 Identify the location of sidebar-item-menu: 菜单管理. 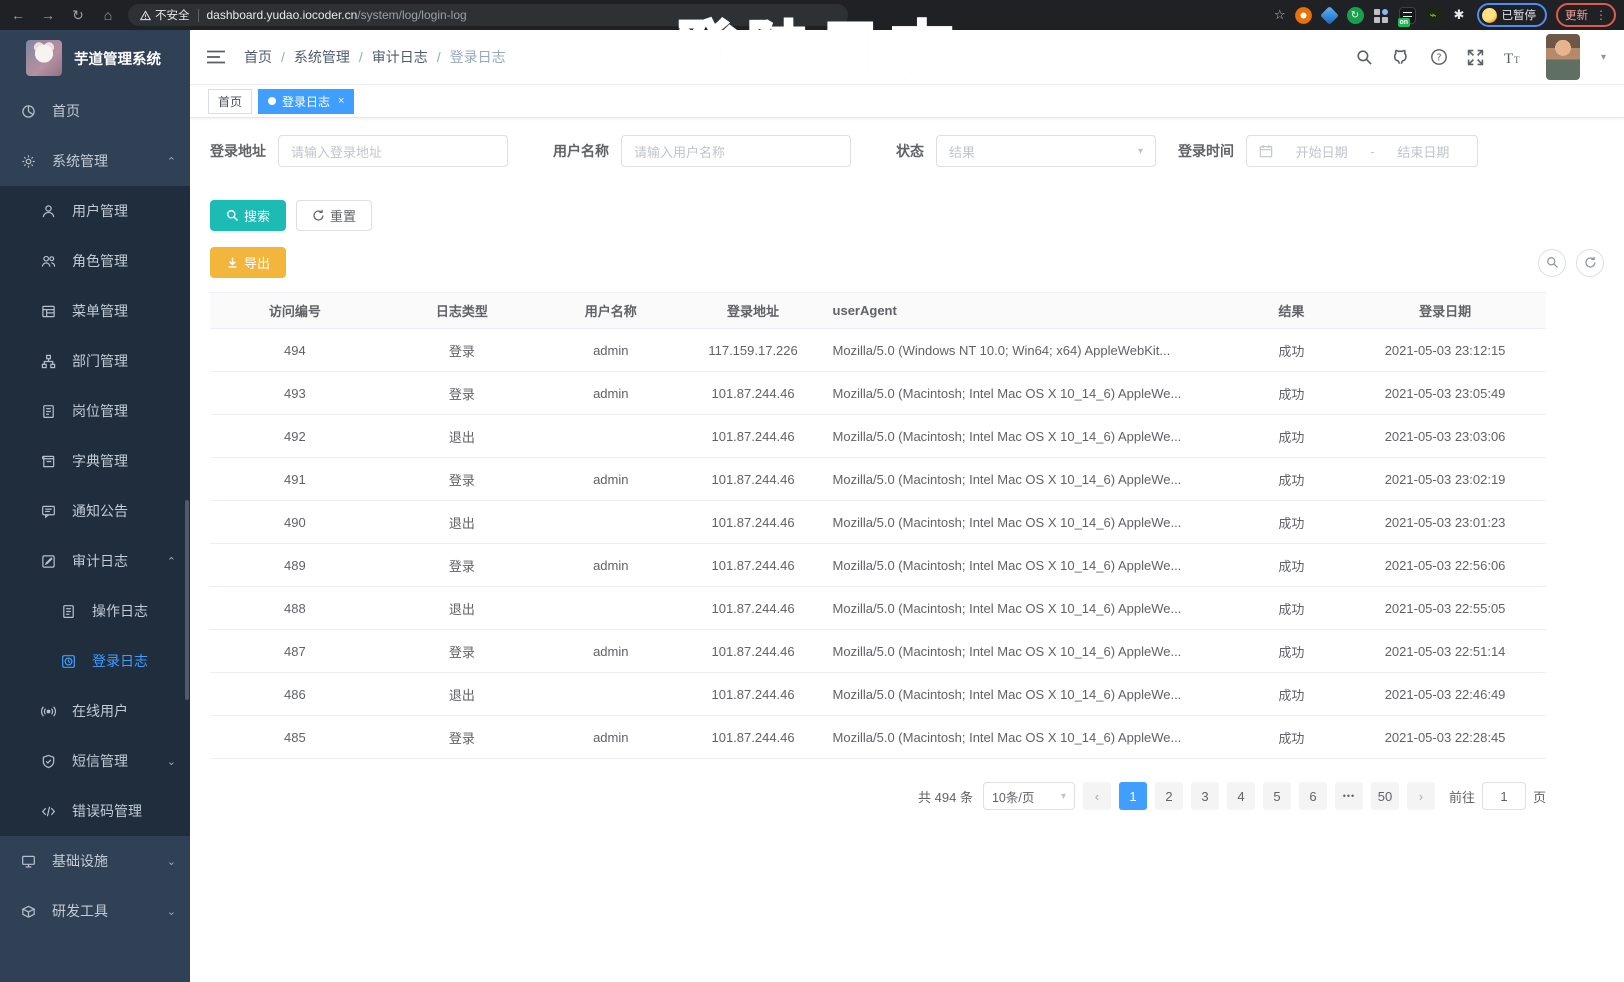
(95, 311).